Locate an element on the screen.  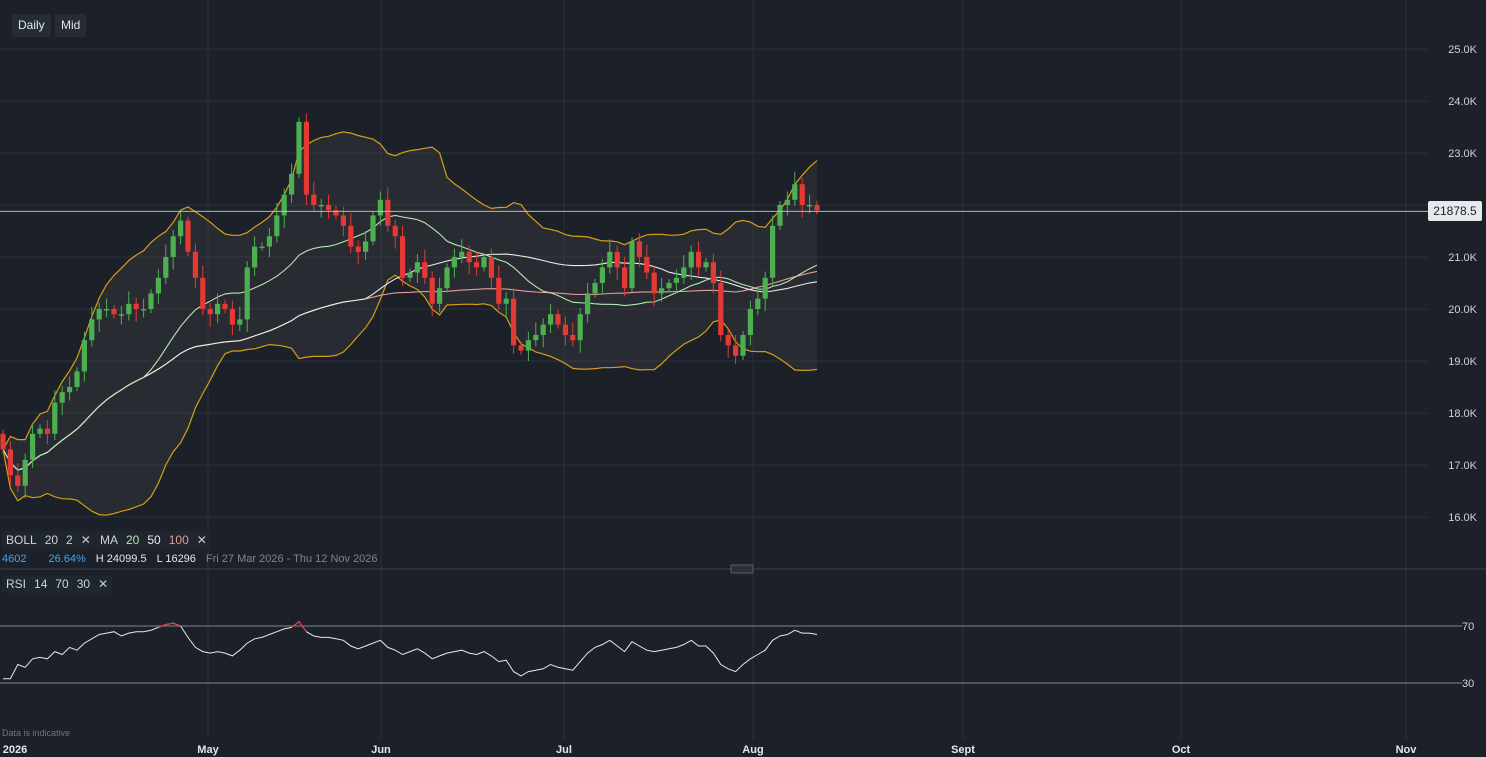
y-axis-label: 23.0K is located at coordinates (1462, 154).